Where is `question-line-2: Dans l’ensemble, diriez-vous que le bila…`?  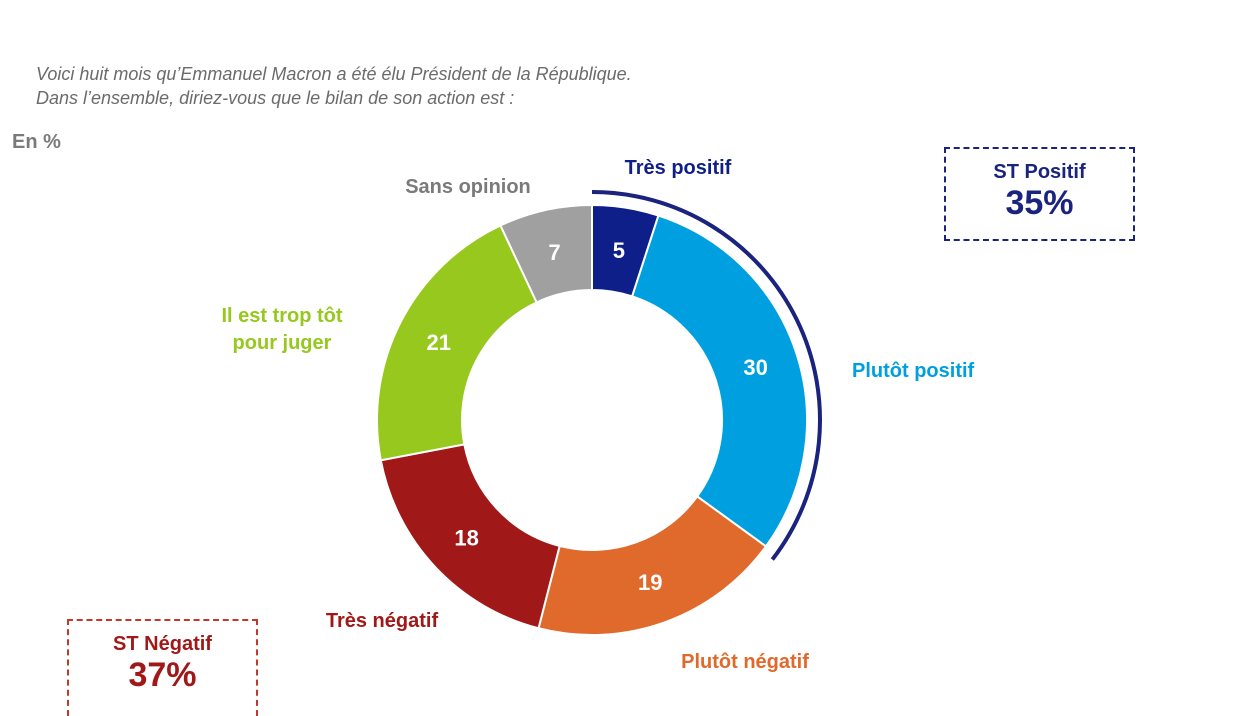 question-line-2: Dans l’ensemble, diriez-vous que le bila… is located at coordinates (275, 98).